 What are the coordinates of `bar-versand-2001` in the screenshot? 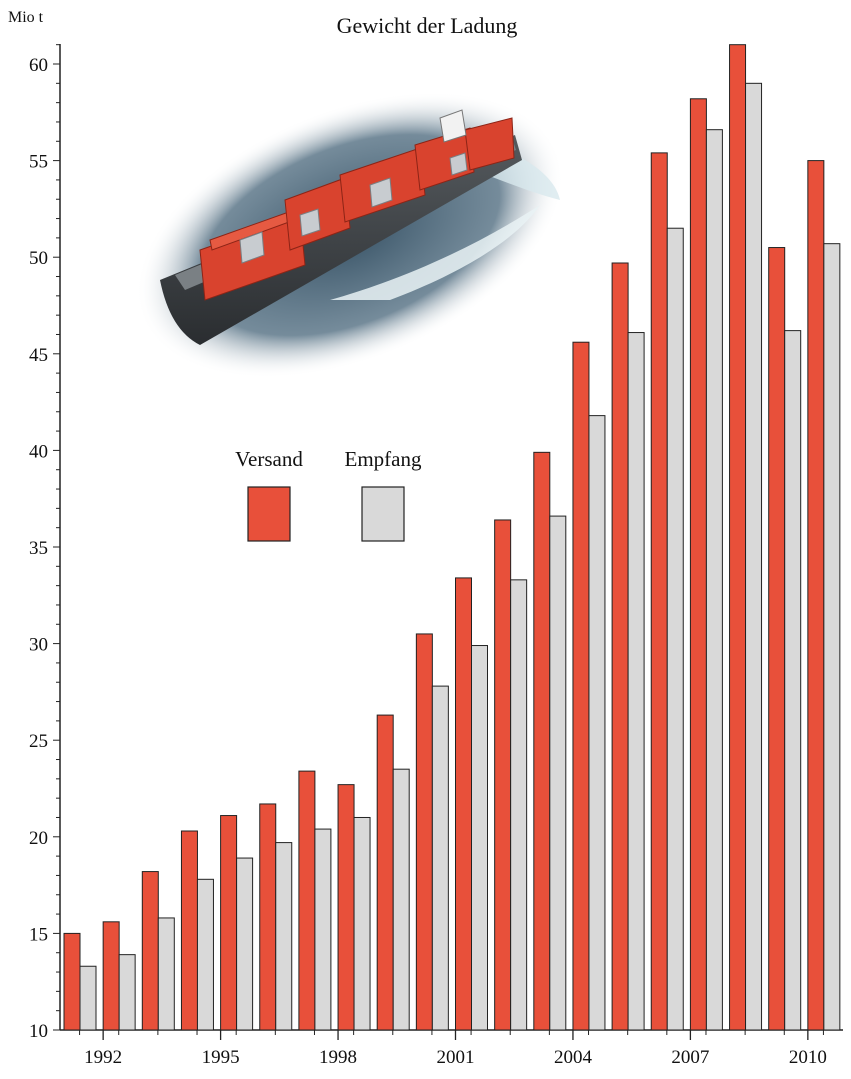 It's located at (463, 804).